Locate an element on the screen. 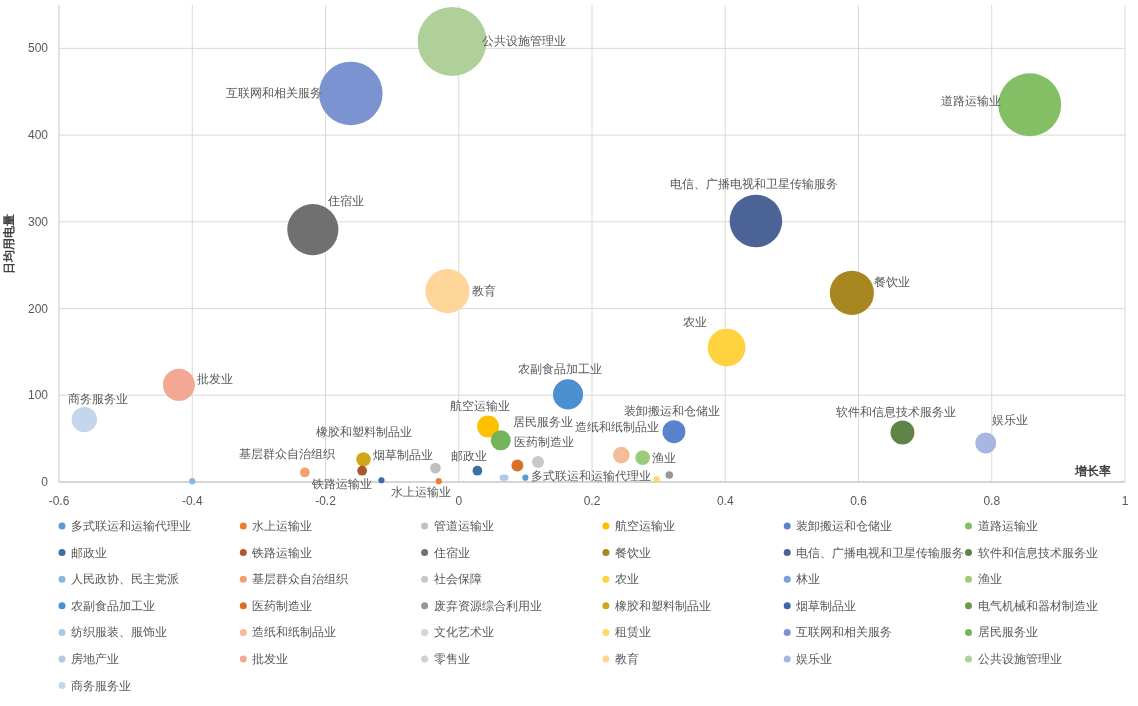  legend-label: 农业 is located at coordinates (626, 579).